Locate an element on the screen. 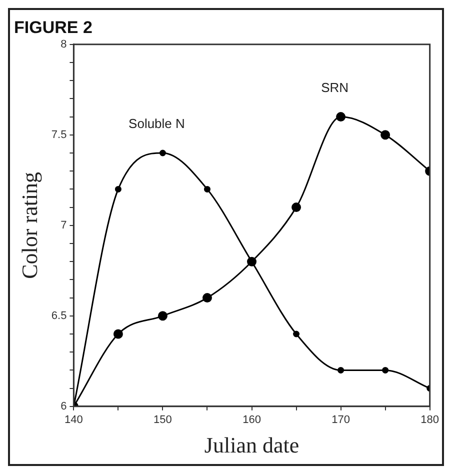  y-tick-label: 7 is located at coordinates (63, 225).